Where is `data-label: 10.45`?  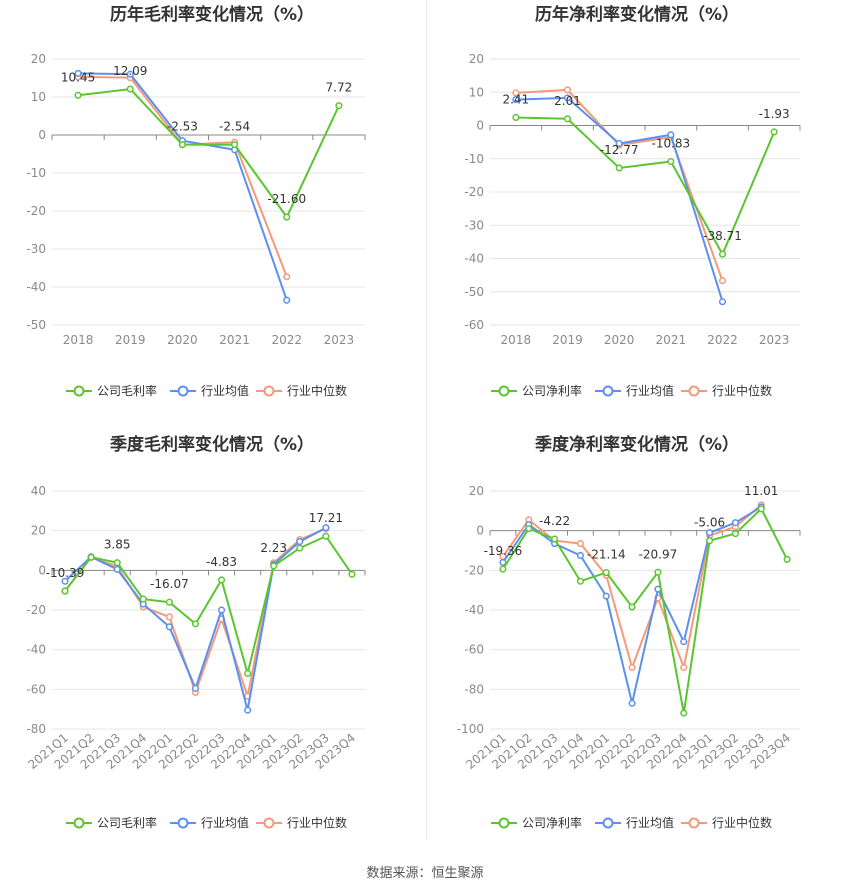 data-label: 10.45 is located at coordinates (78, 77).